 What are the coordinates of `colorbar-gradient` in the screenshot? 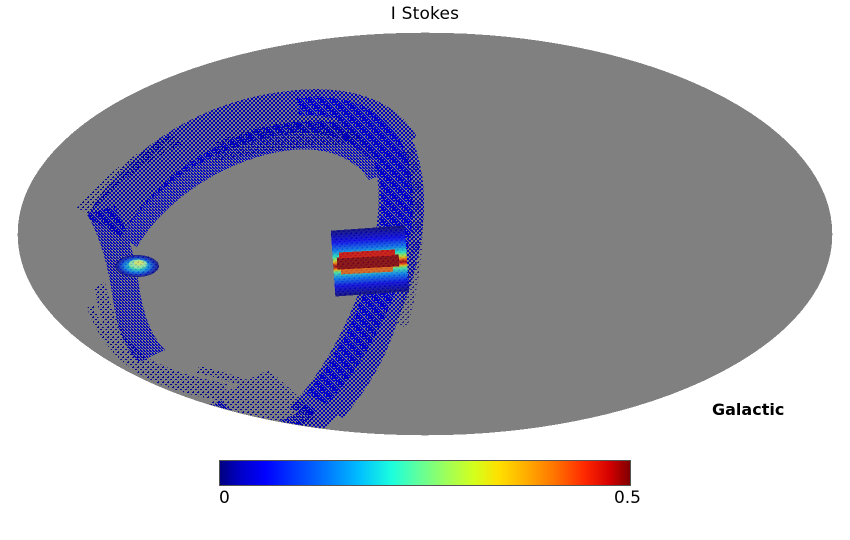 It's located at (425, 473).